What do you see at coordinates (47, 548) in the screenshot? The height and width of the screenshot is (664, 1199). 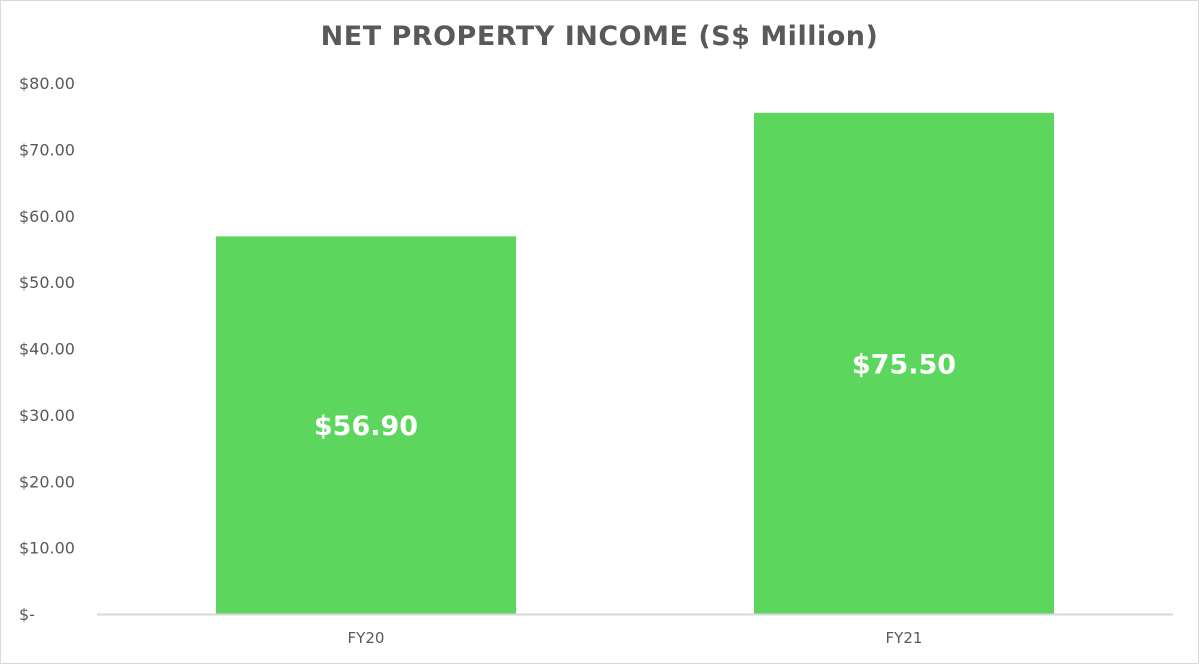 I see `y-tick-label: $10.00` at bounding box center [47, 548].